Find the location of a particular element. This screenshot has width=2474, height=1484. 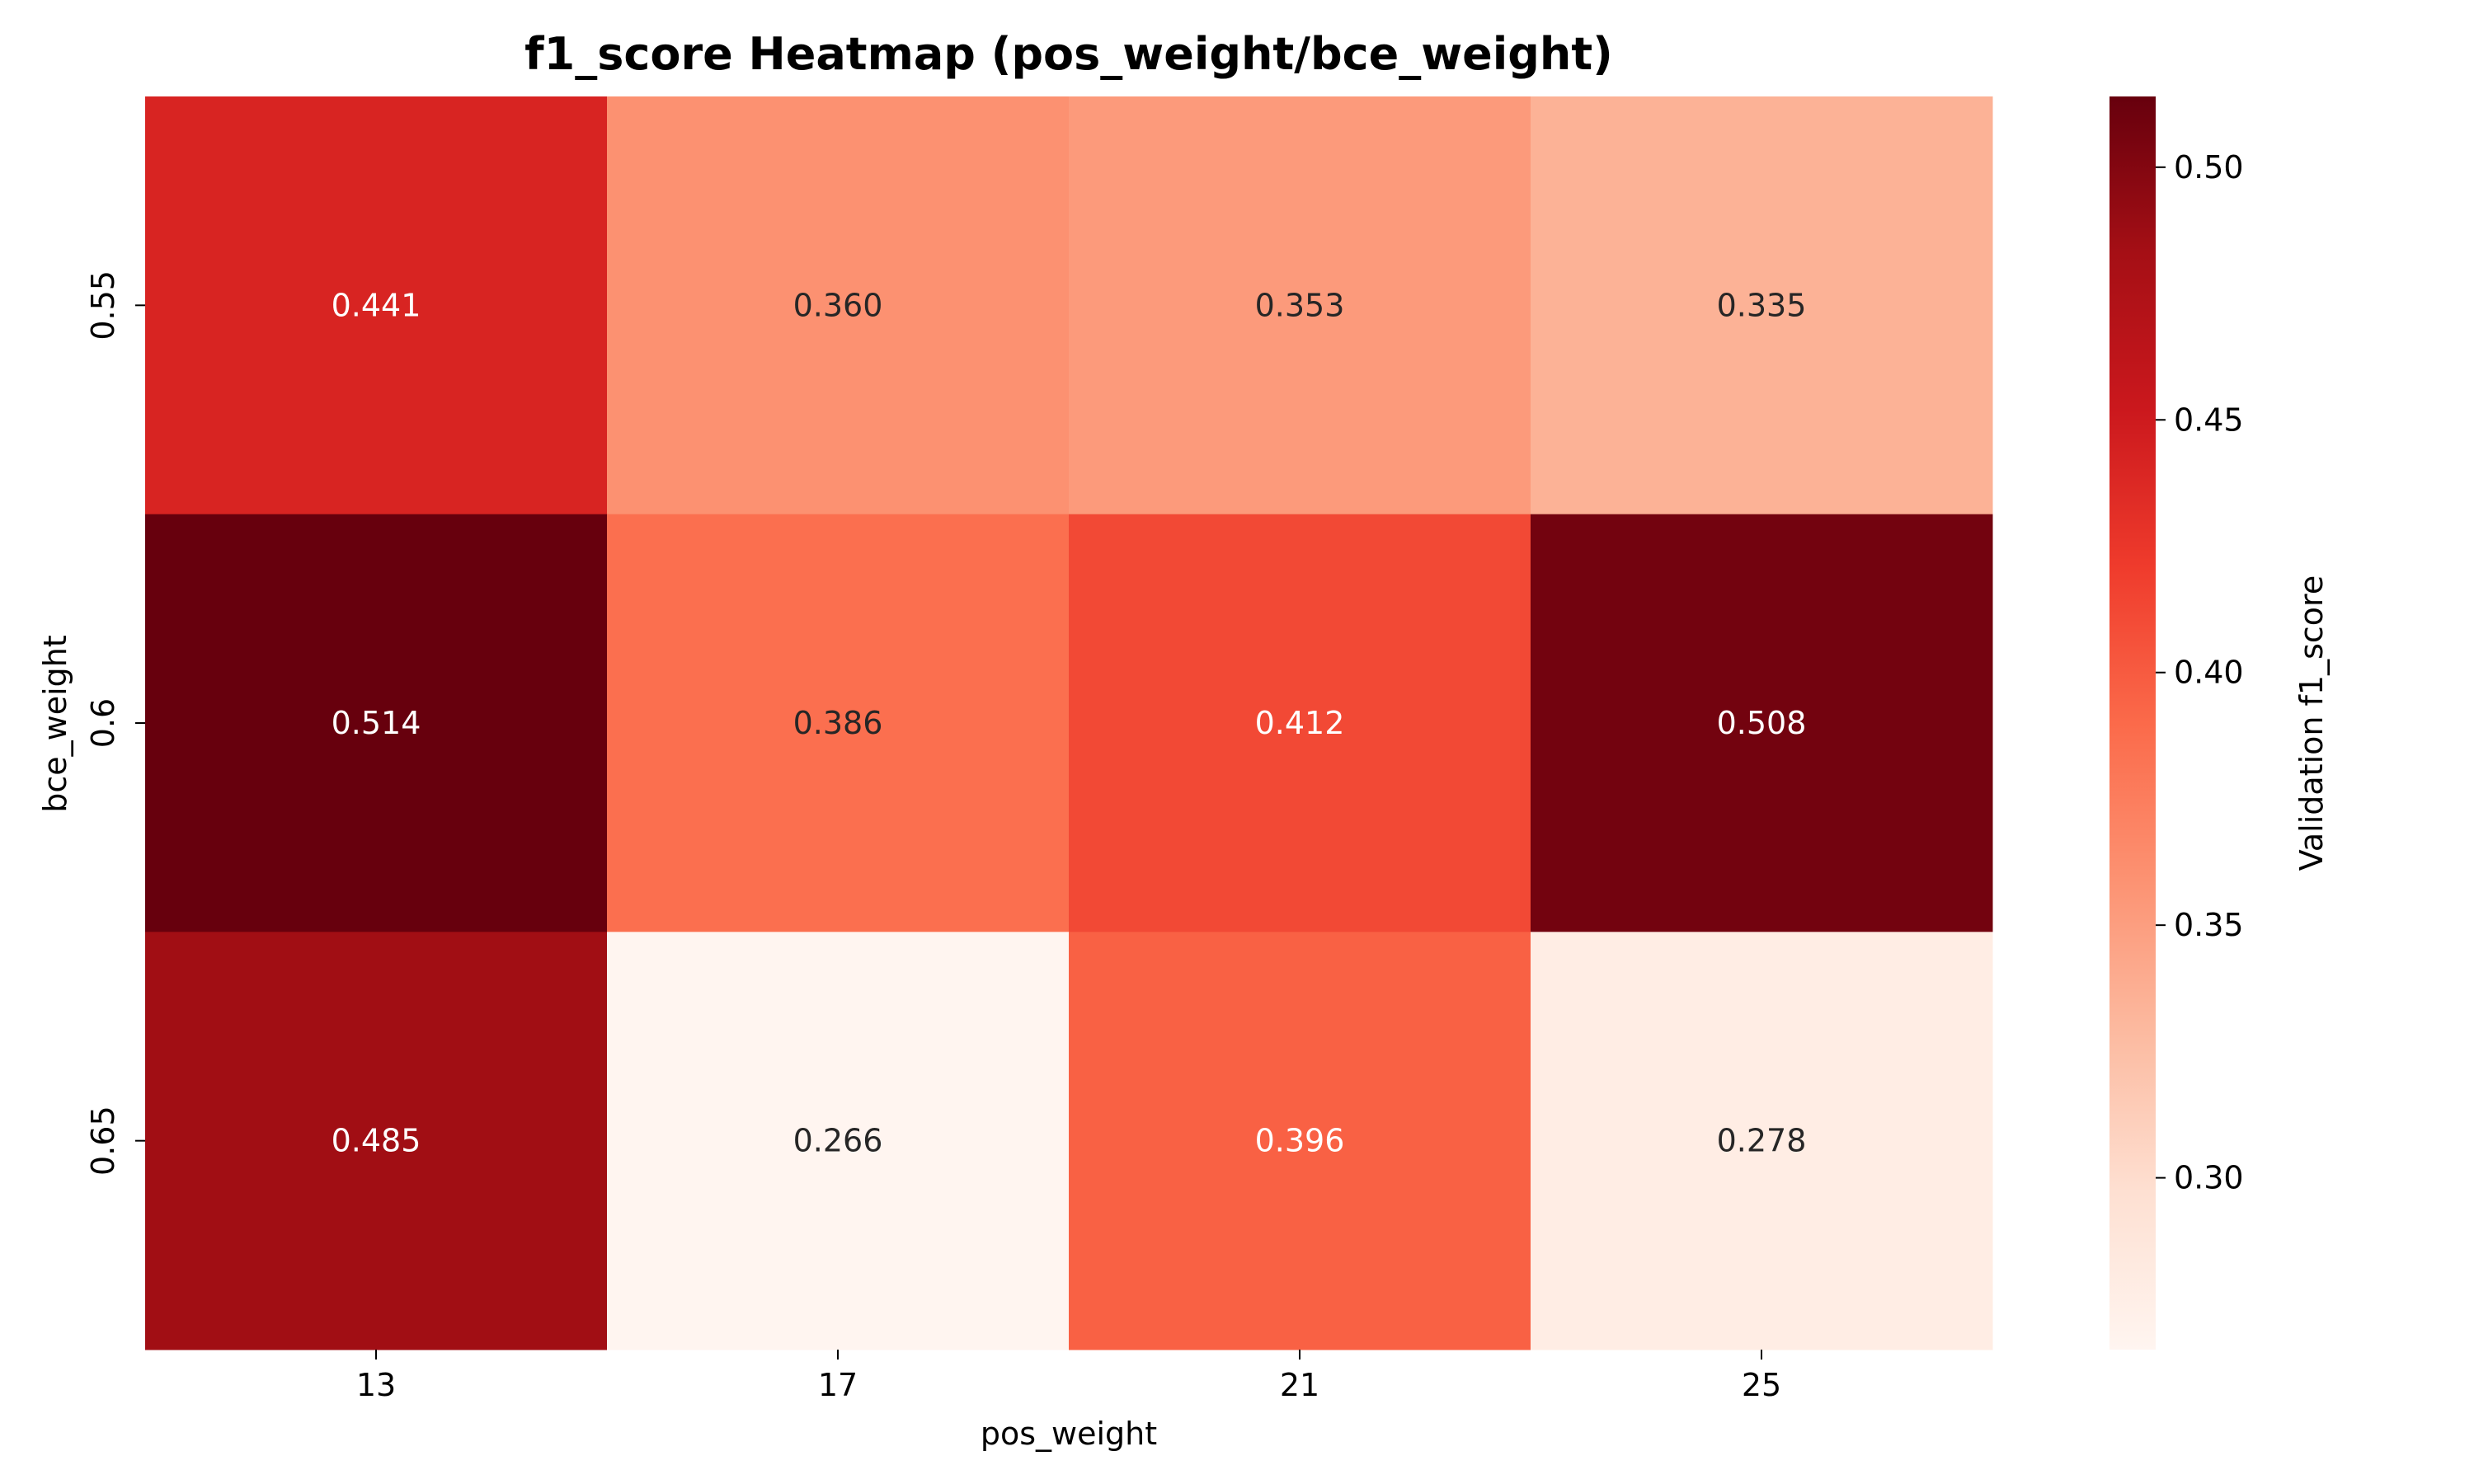

cell-value-label: 0.278 is located at coordinates (1762, 1141).